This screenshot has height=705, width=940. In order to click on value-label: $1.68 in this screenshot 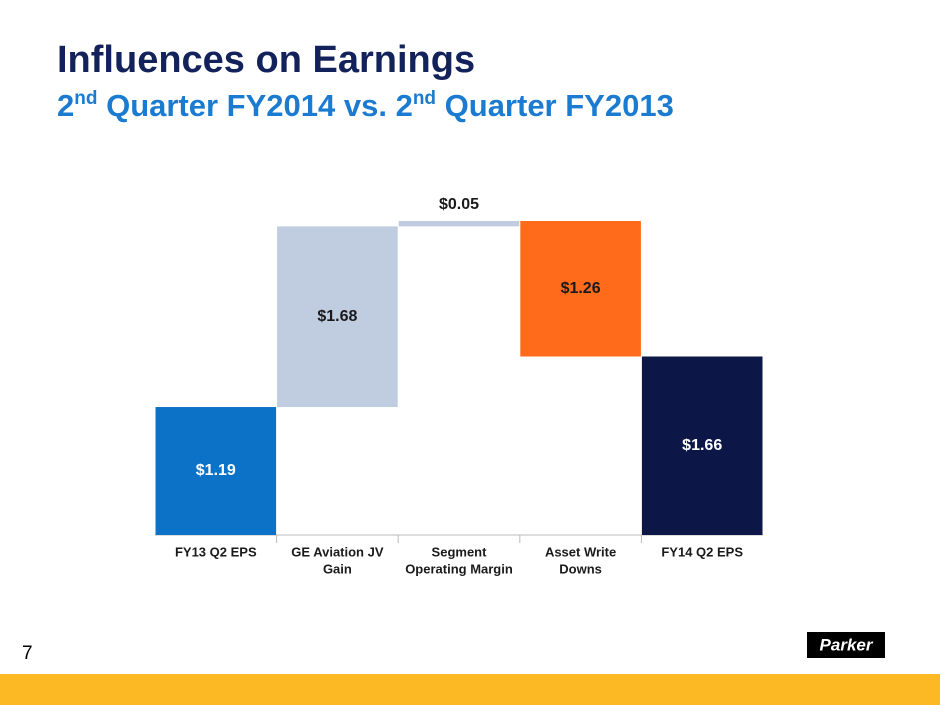, I will do `click(337, 316)`.